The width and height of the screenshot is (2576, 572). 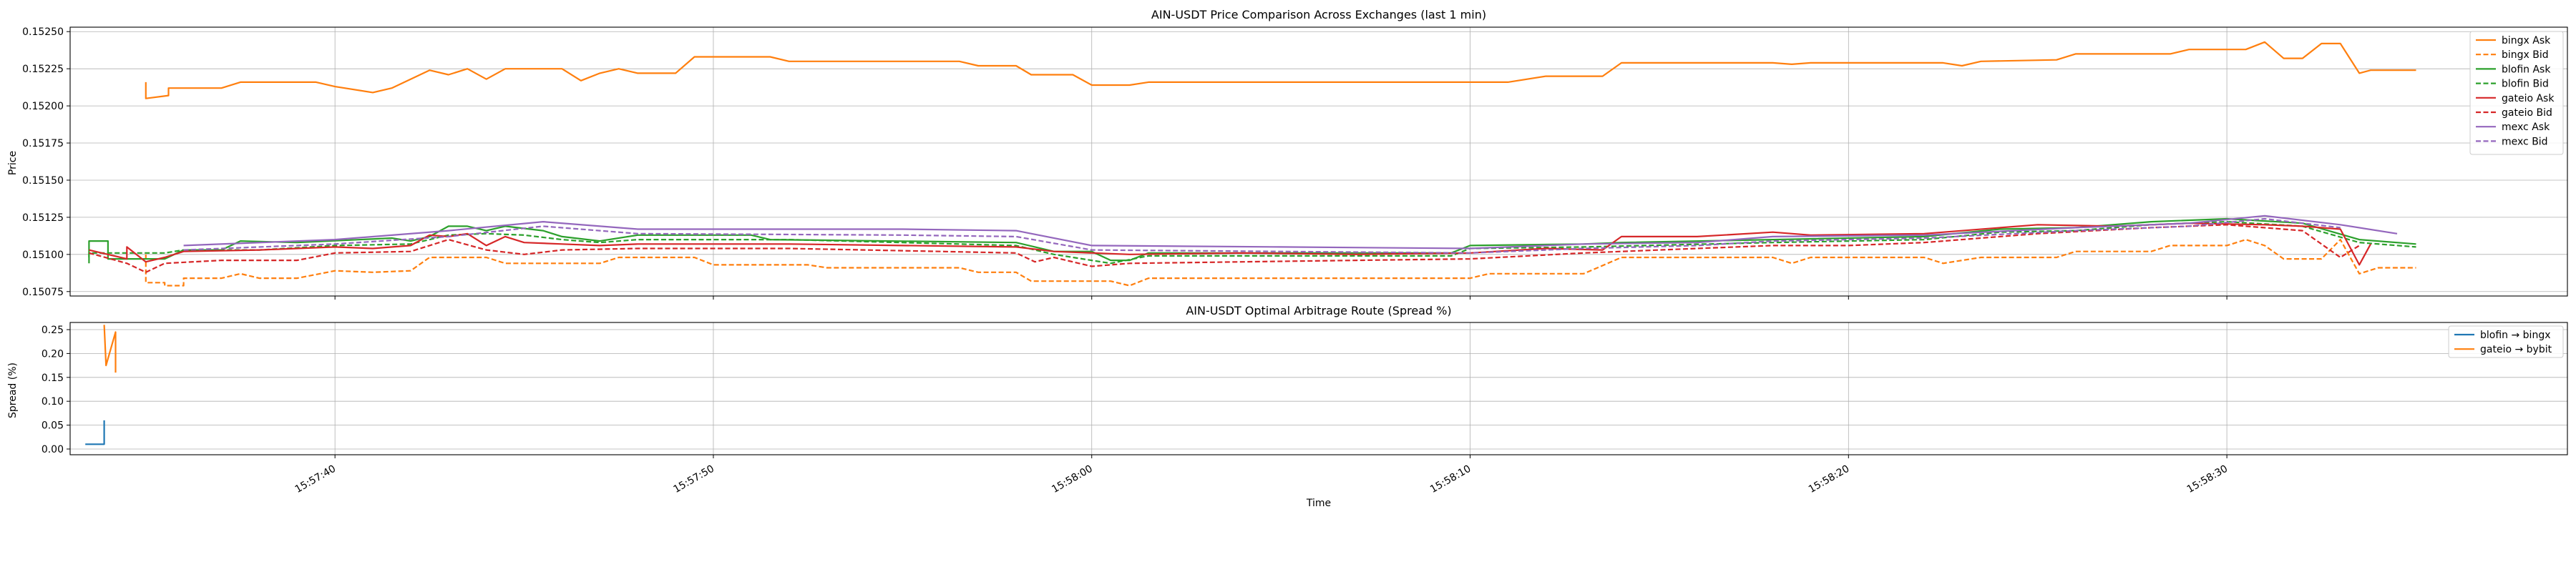 What do you see at coordinates (2515, 335) in the screenshot?
I see `legend-label: blofin → bingx` at bounding box center [2515, 335].